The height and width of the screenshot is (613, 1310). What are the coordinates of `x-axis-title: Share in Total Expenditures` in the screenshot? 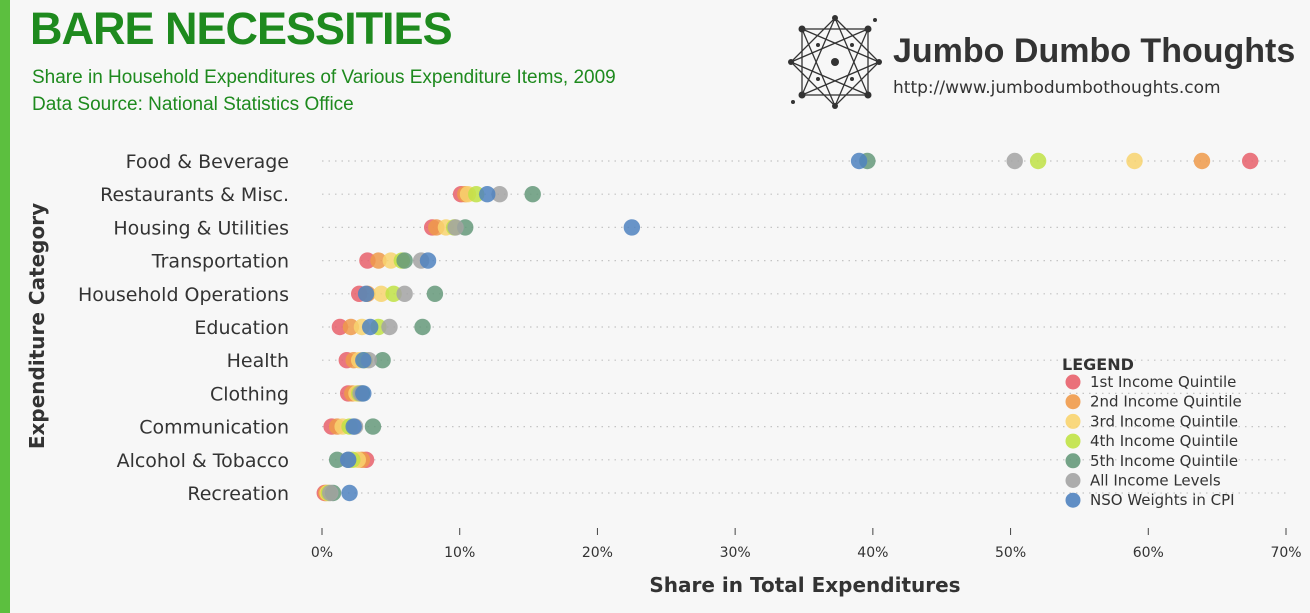 It's located at (804, 585).